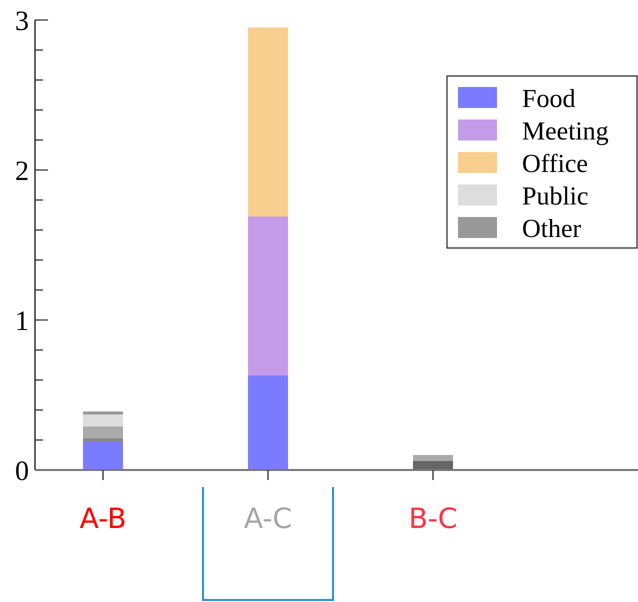 The width and height of the screenshot is (638, 602). I want to click on legend-label: Other, so click(552, 229).